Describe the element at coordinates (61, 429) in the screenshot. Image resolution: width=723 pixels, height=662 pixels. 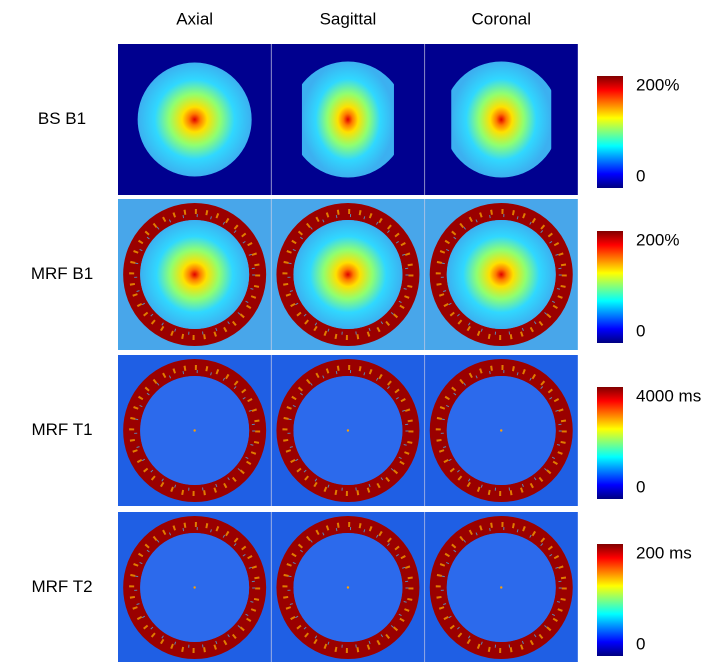
I see `row-label: MRF T1` at that location.